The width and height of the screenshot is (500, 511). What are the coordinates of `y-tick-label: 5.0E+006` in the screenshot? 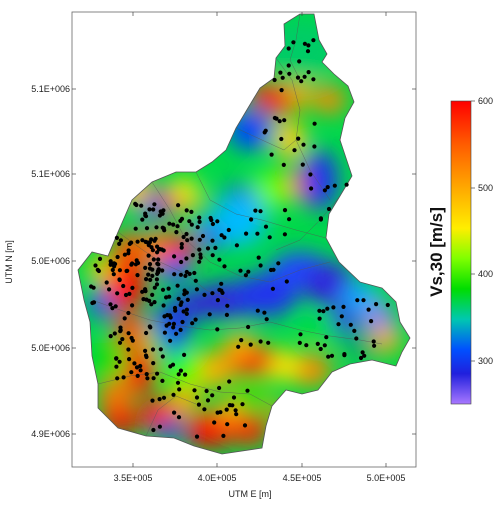 It's located at (50, 261).